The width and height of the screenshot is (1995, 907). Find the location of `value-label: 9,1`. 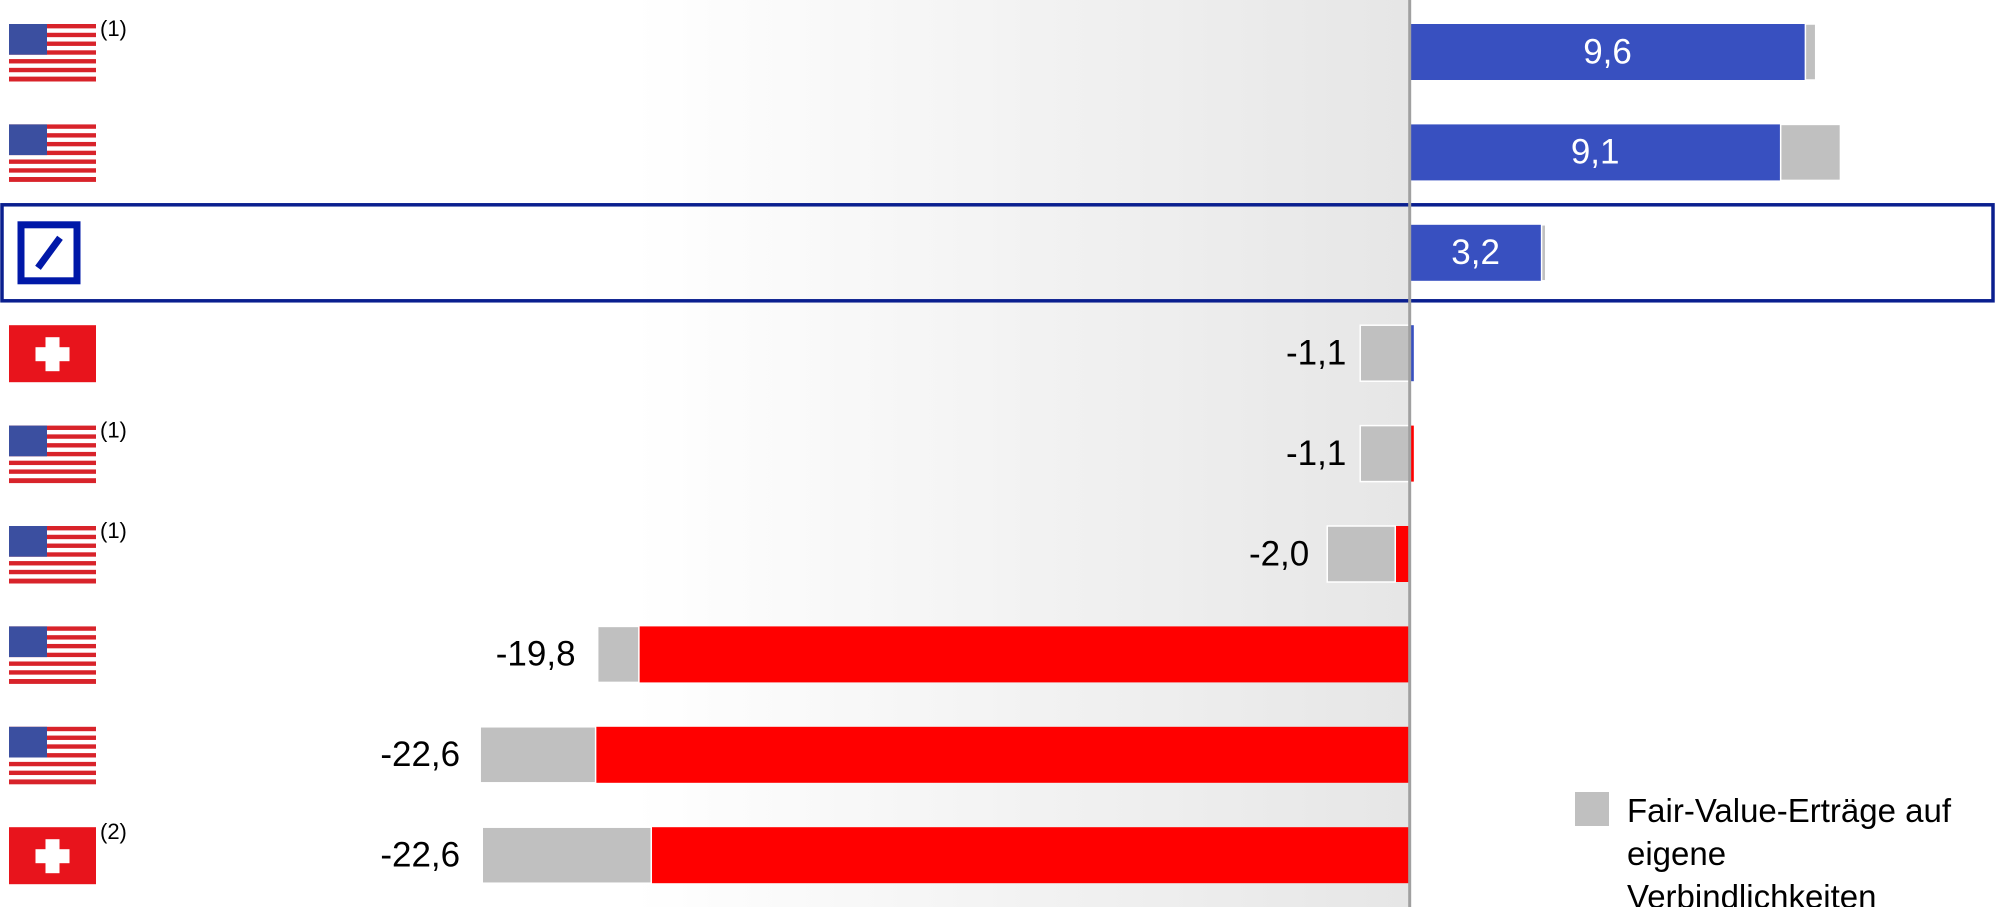

value-label: 9,1 is located at coordinates (1595, 152).